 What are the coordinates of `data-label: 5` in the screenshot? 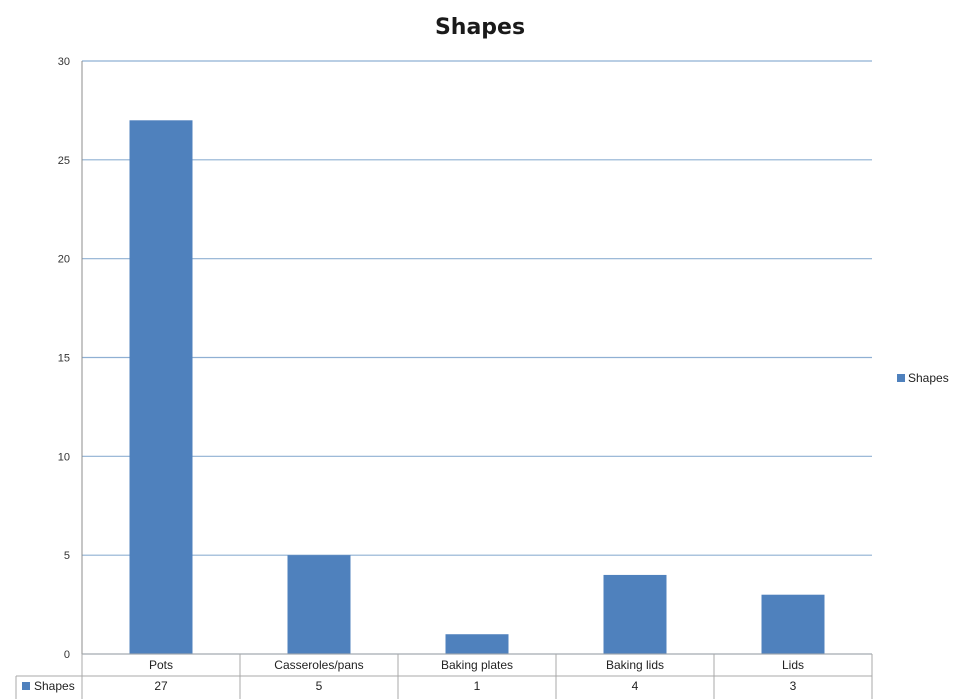 It's located at (319, 686).